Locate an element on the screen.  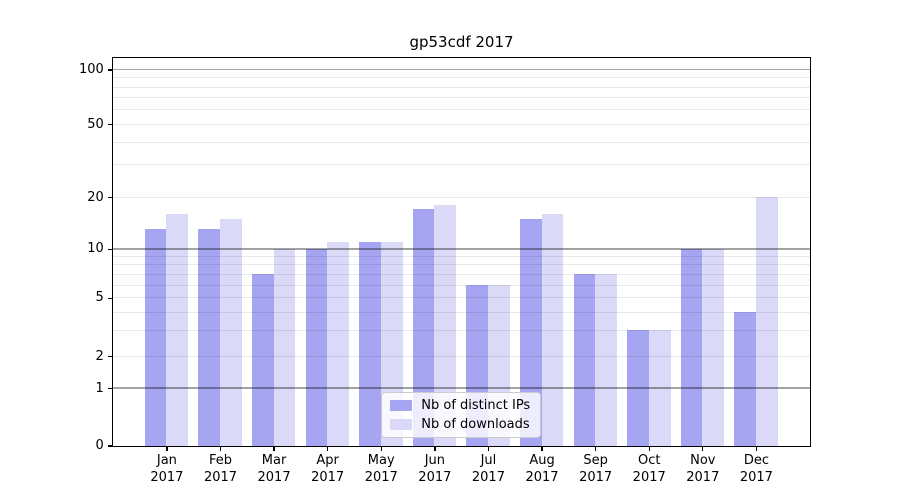
x-label-month: Aug is located at coordinates (542, 460).